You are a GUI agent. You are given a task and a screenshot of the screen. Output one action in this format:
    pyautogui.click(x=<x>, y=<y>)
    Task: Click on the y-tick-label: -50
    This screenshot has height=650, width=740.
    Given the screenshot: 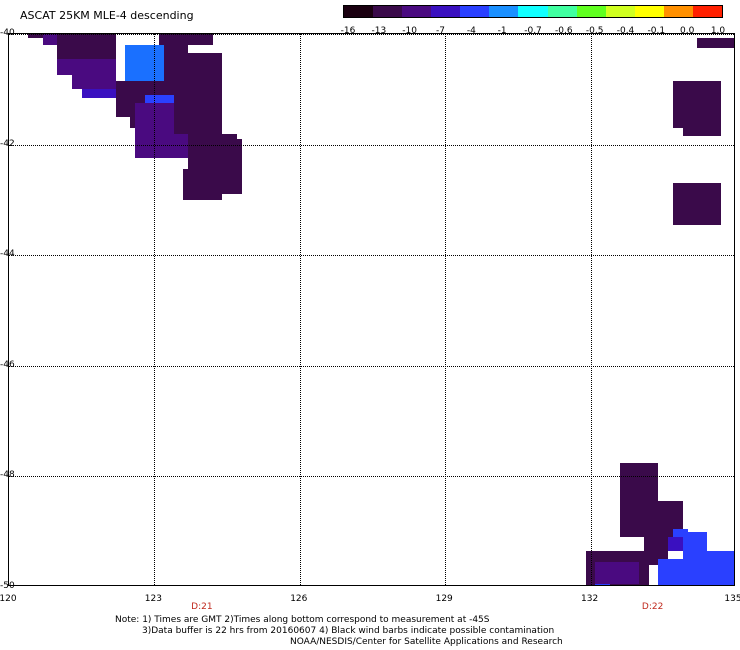 What is the action you would take?
    pyautogui.click(x=7, y=586)
    